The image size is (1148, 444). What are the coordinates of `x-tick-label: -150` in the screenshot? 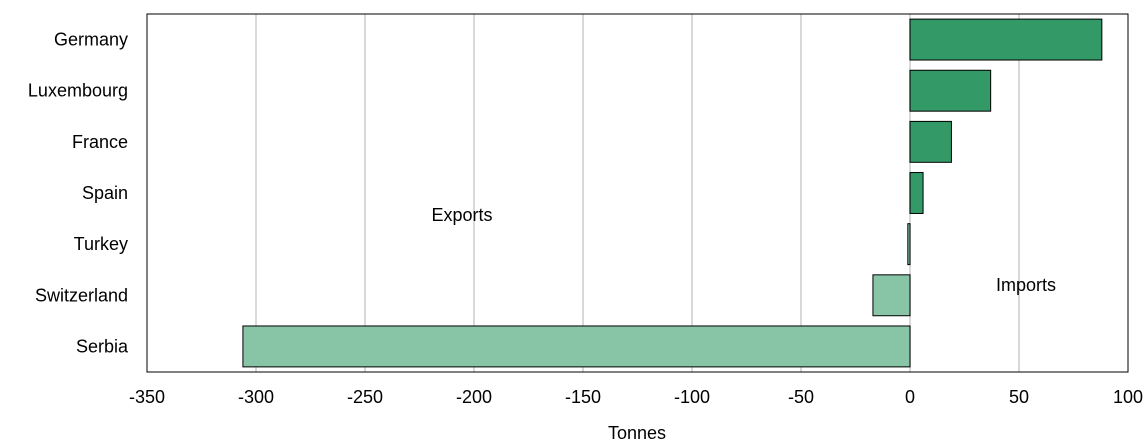 It's located at (583, 397).